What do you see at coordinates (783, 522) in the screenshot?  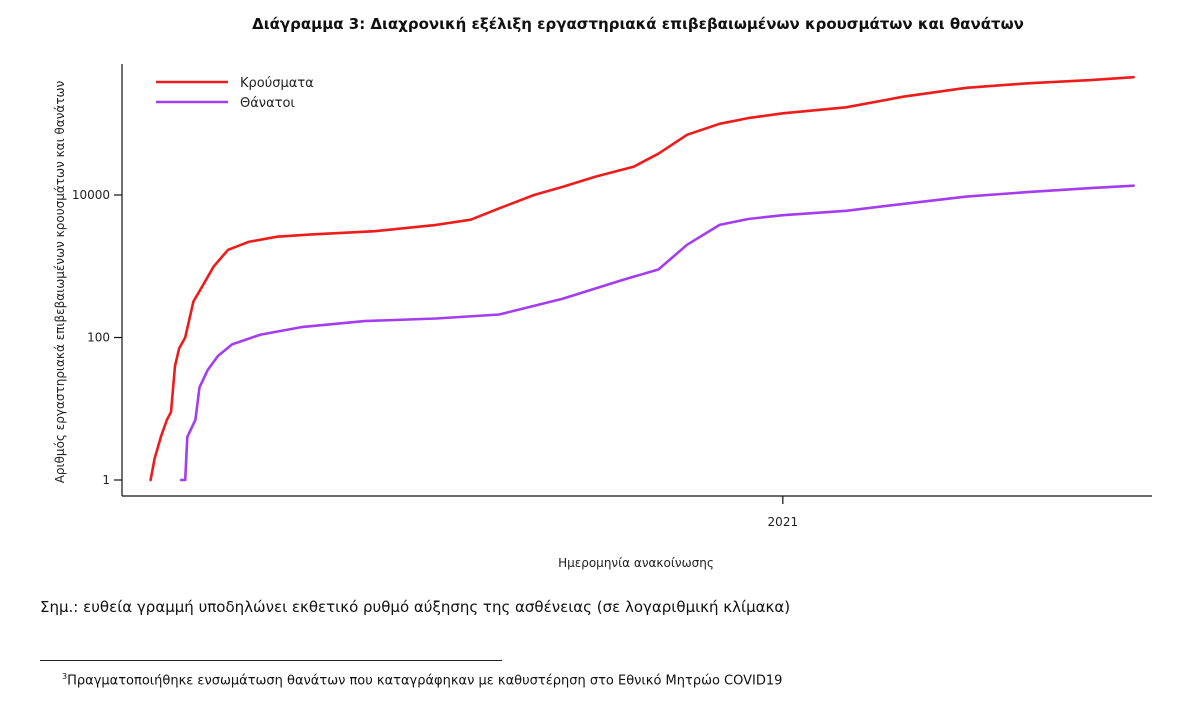 I see `x-tick-label: 2021` at bounding box center [783, 522].